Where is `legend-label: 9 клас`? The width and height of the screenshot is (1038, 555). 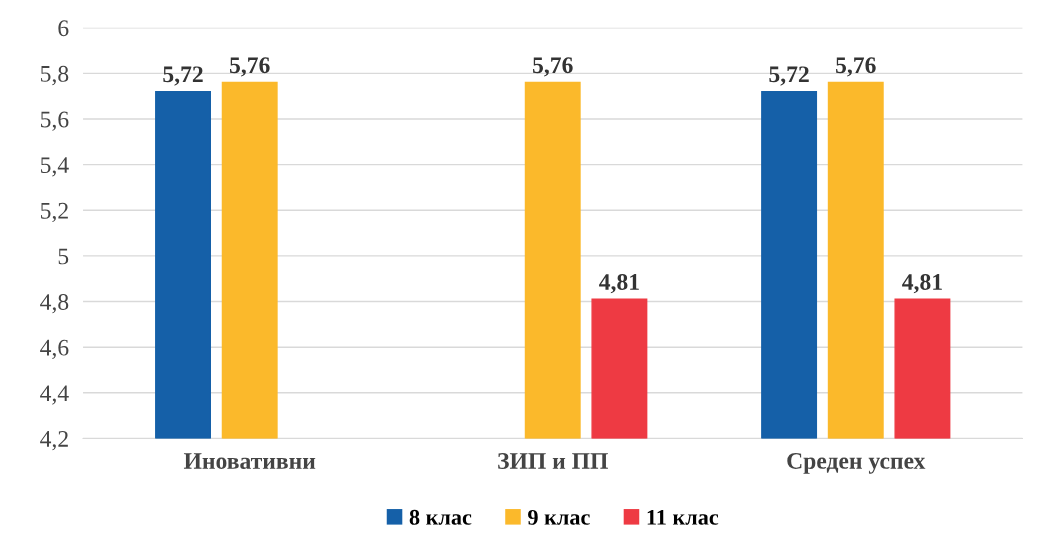
legend-label: 9 клас is located at coordinates (559, 517).